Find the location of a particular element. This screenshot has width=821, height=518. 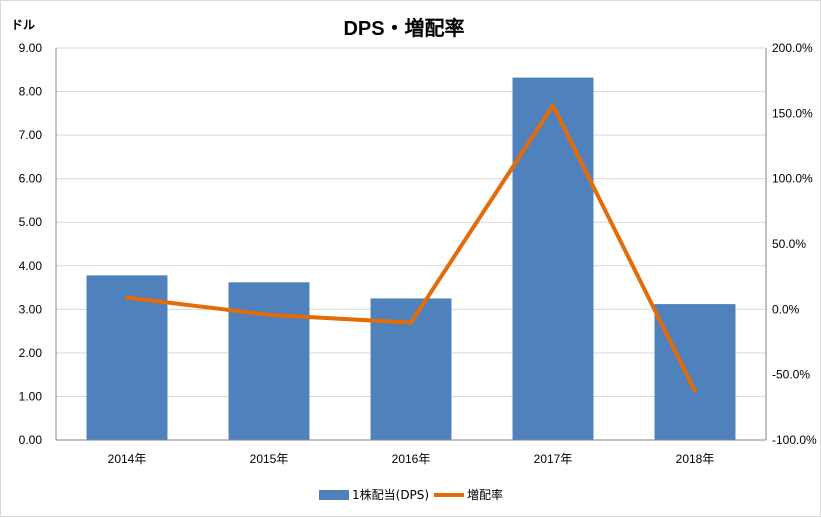

x-tick-label: 2018年 is located at coordinates (695, 459).